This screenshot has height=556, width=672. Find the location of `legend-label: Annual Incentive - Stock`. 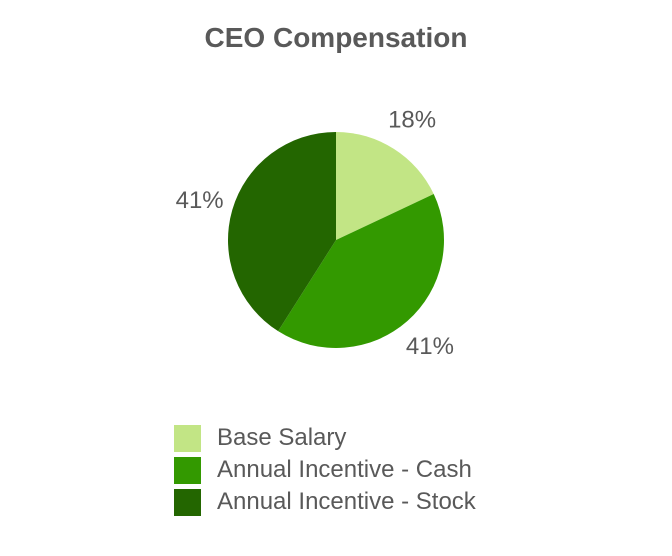

legend-label: Annual Incentive - Stock is located at coordinates (346, 501).